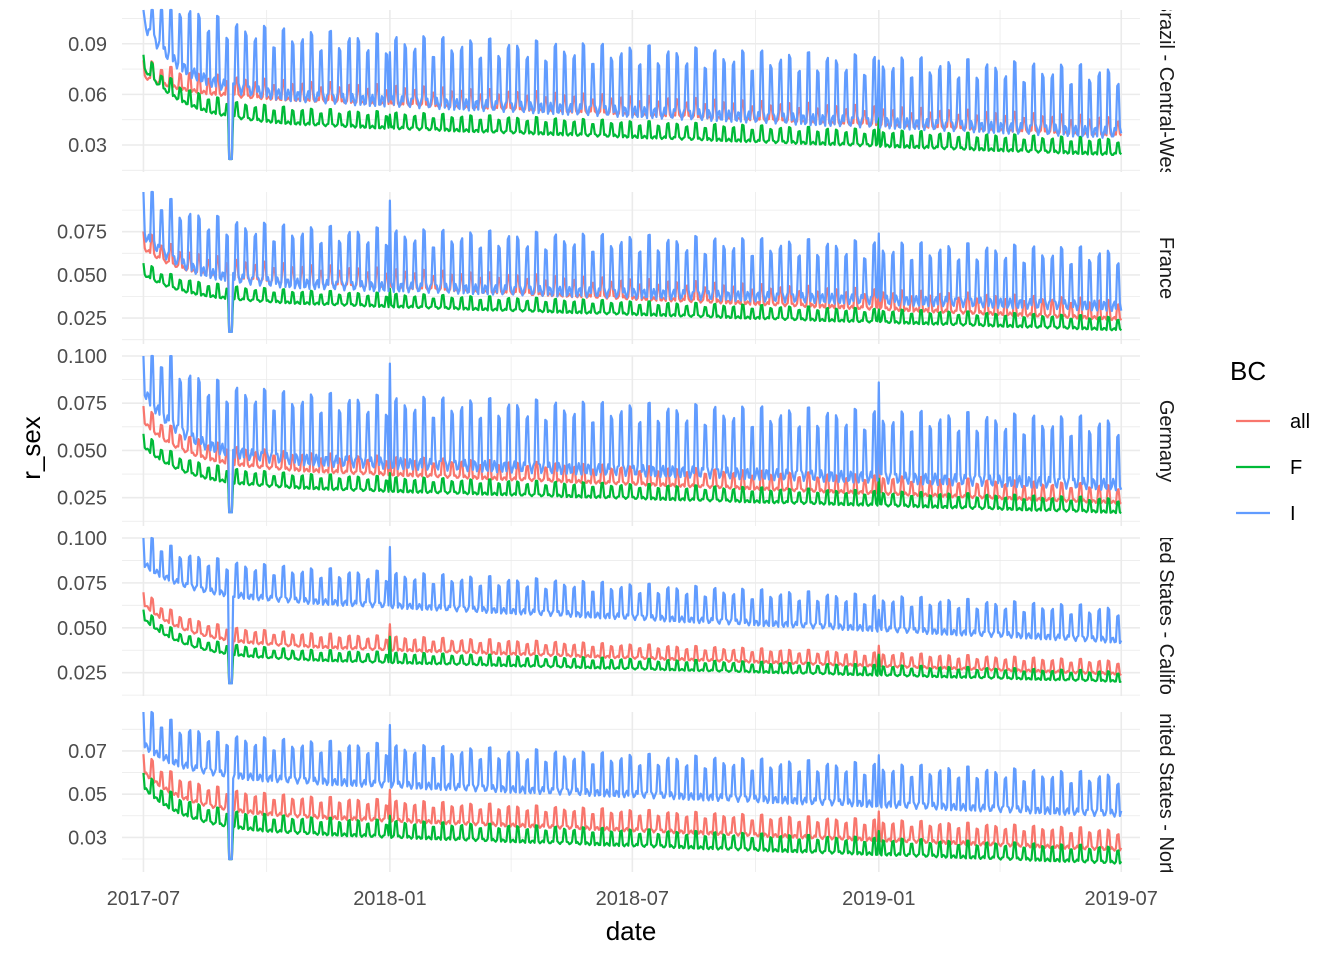 This screenshot has width=1344, height=960. I want to click on legend: BC all F I, so click(1270, 440).